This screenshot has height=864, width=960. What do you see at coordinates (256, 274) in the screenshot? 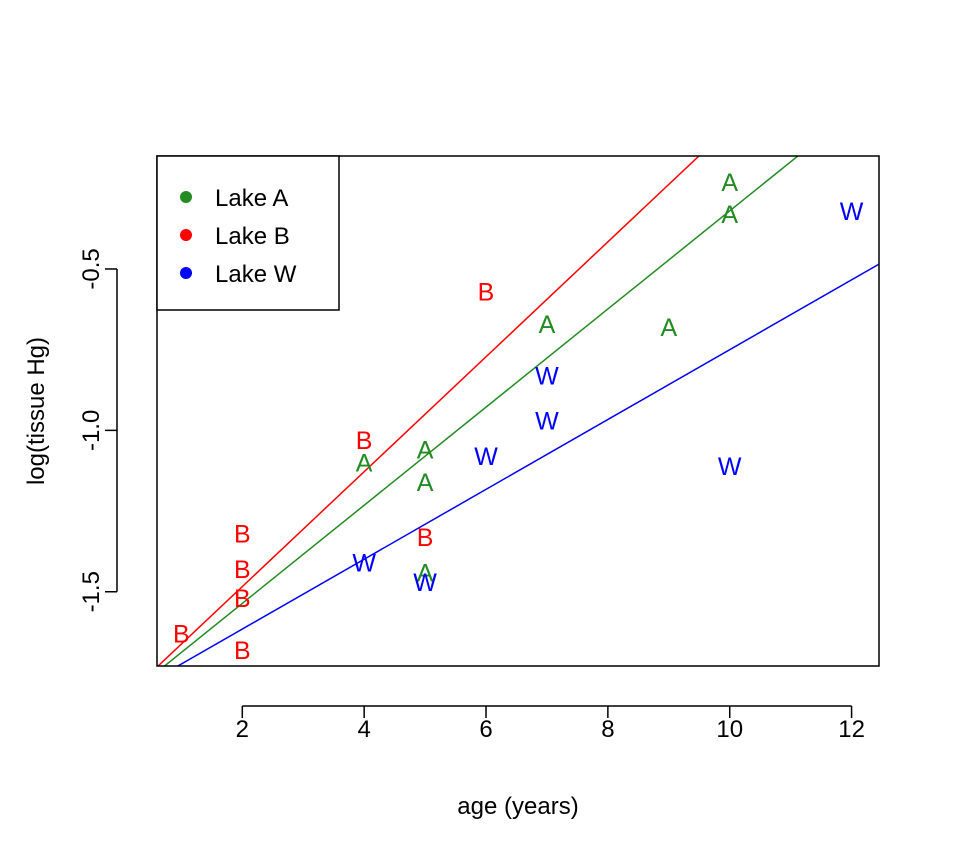
I see `legend-label: Lake W` at bounding box center [256, 274].